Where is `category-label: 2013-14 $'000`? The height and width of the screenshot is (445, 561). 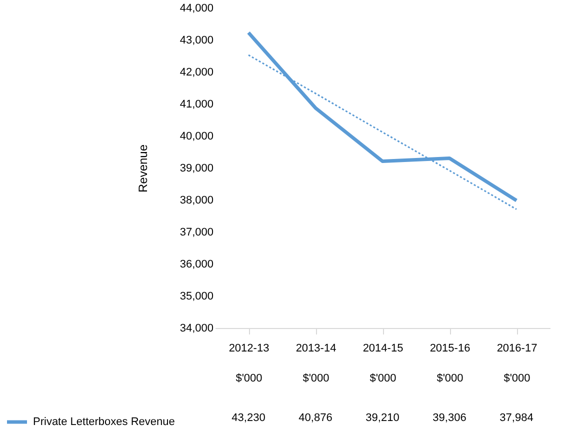 category-label: 2013-14 $'000 is located at coordinates (316, 363).